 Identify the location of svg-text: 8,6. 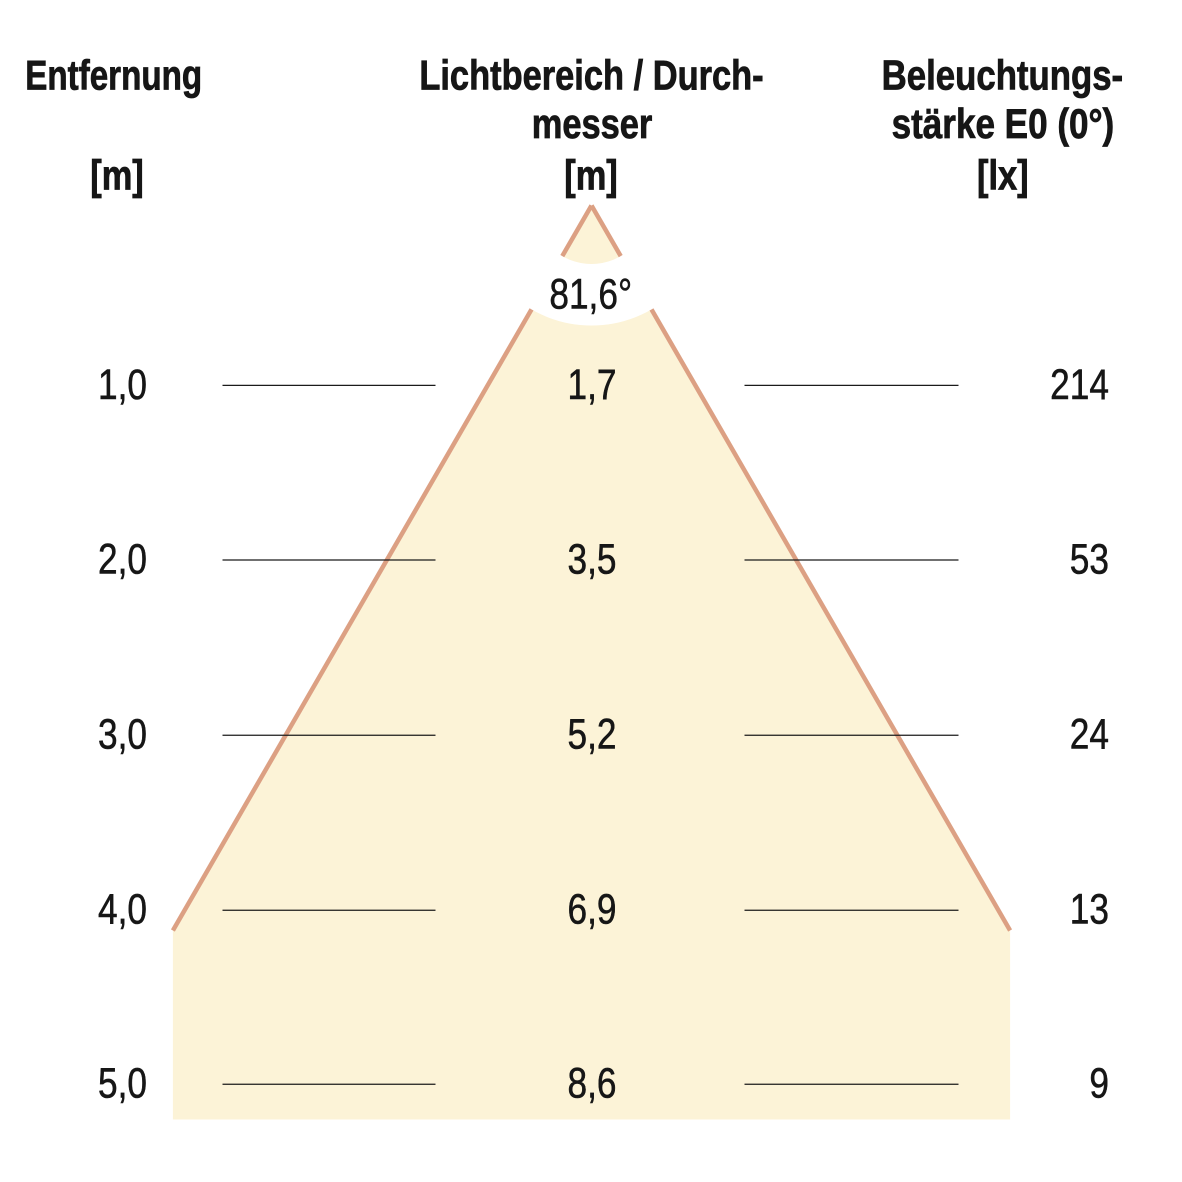
(591, 1083).